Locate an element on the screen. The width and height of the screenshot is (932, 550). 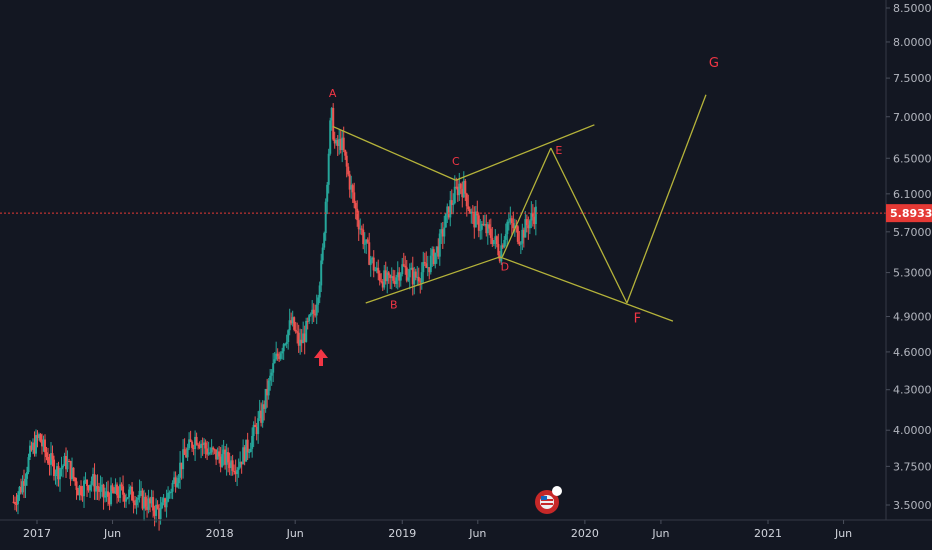
time-axis: 2017 Jun 2018 Jun 2019 Jun 2020 Jun 2021 Jun is located at coordinates (466, 529).